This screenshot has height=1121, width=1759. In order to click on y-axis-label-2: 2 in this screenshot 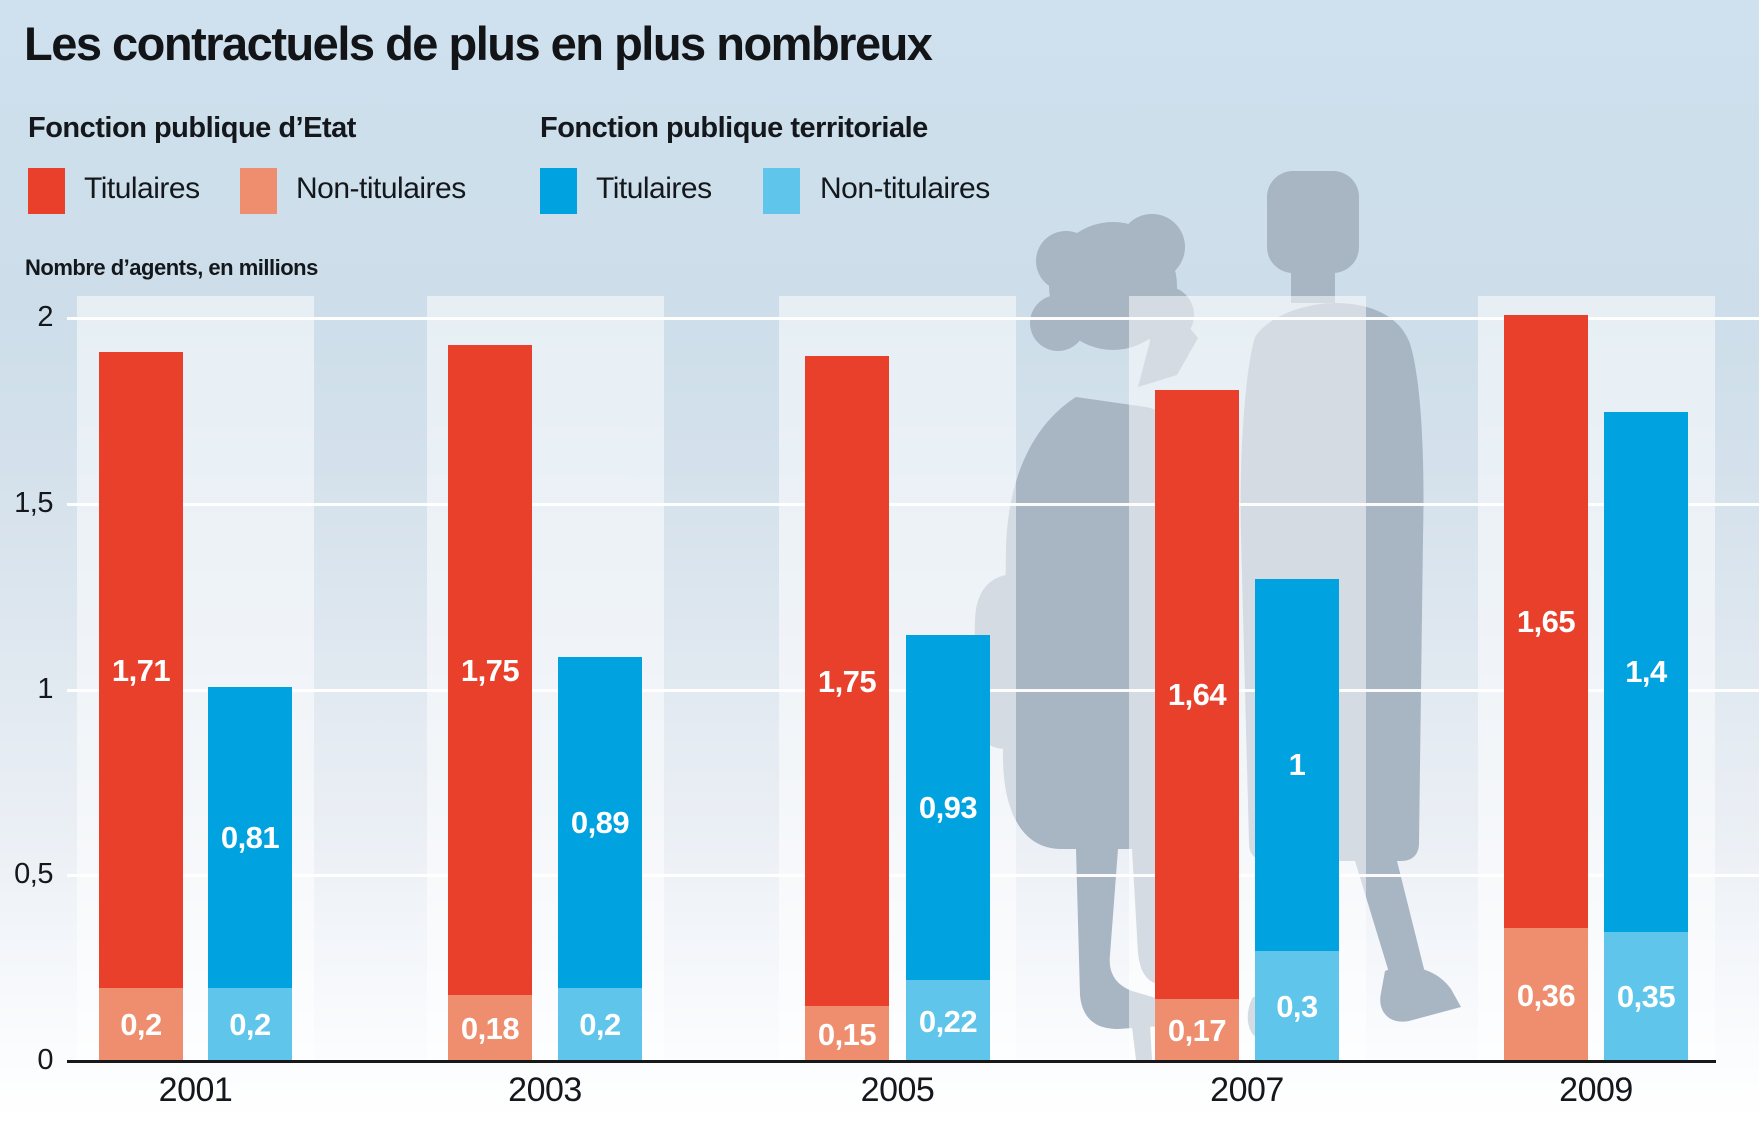, I will do `click(45, 317)`.